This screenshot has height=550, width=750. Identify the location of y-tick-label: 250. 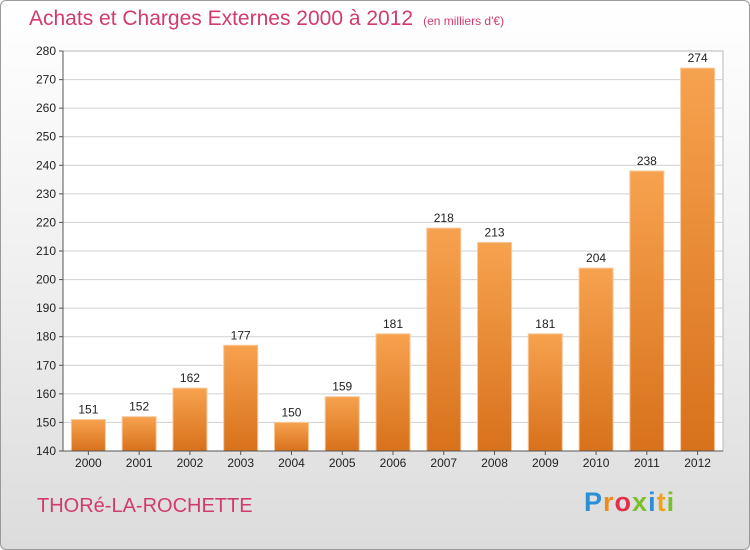
(46, 137).